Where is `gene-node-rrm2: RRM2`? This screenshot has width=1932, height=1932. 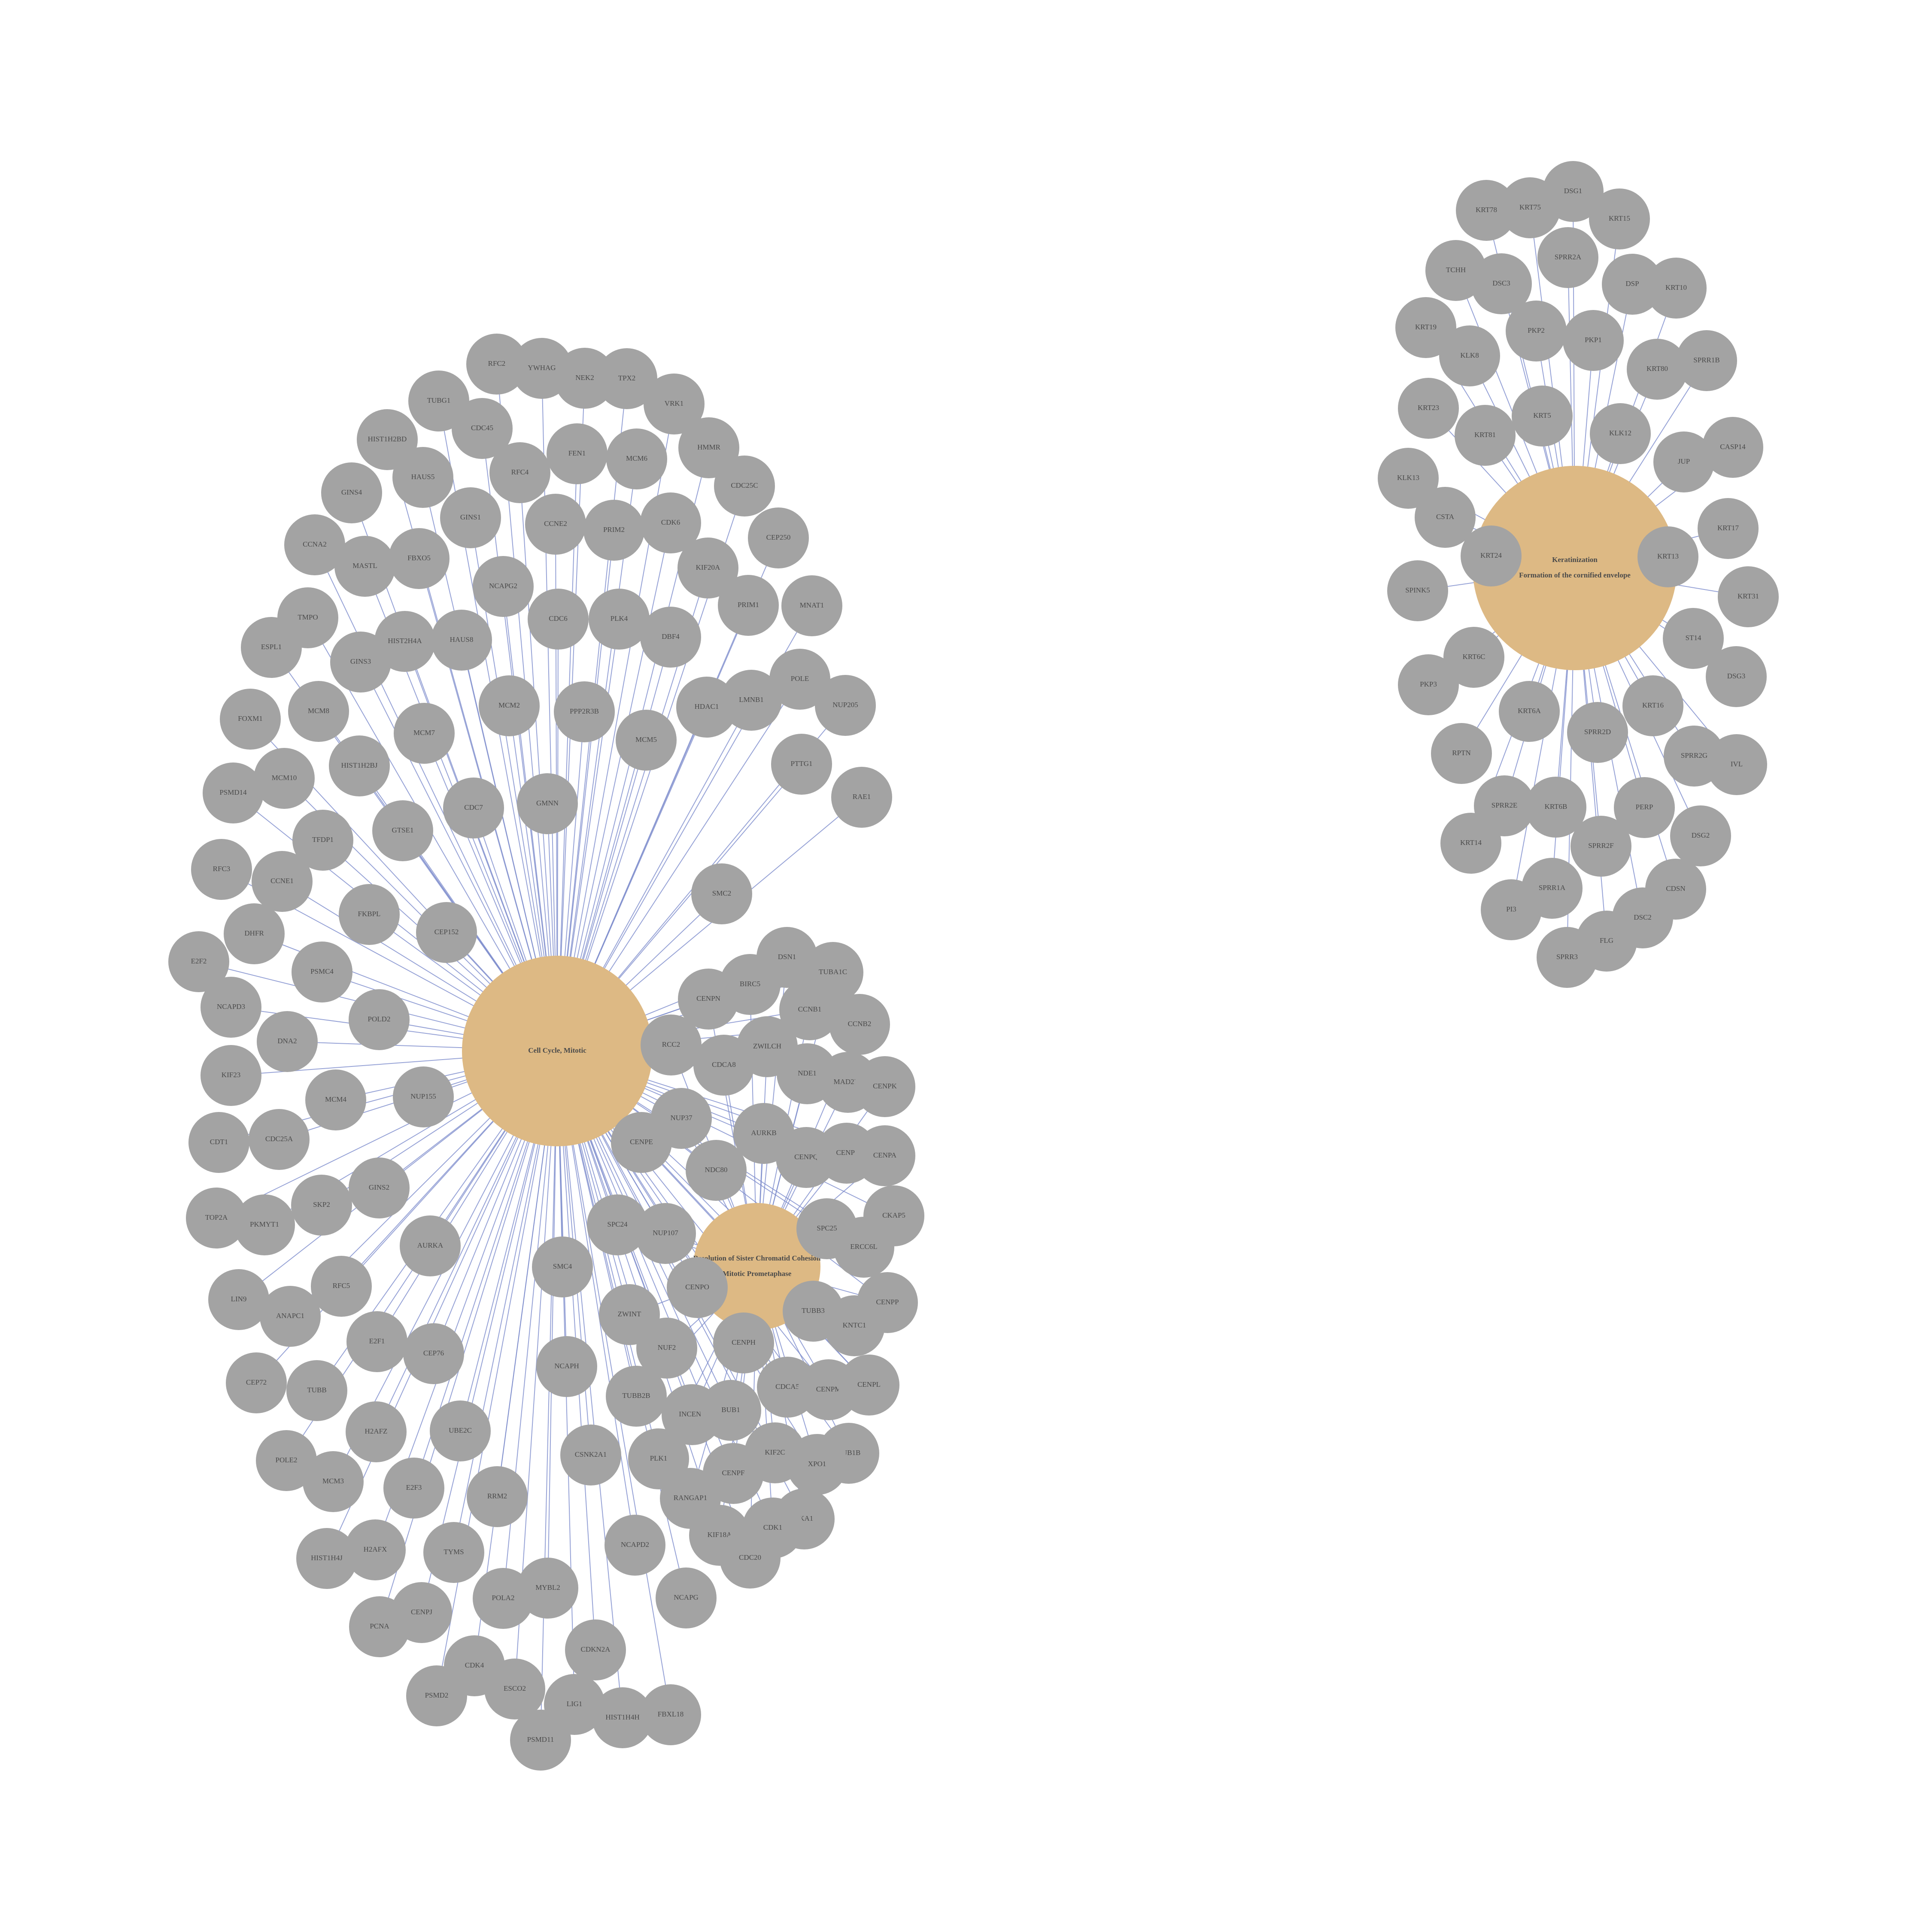
gene-node-rrm2: RRM2 is located at coordinates (497, 1496).